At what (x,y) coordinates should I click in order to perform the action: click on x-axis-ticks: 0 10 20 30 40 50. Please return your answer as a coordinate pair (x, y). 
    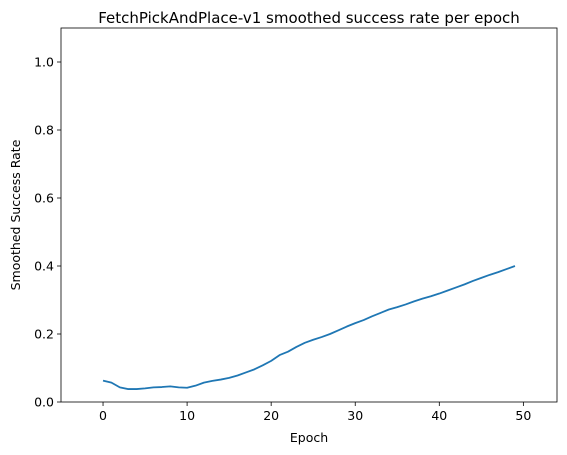
    Looking at the image, I should click on (315, 412).